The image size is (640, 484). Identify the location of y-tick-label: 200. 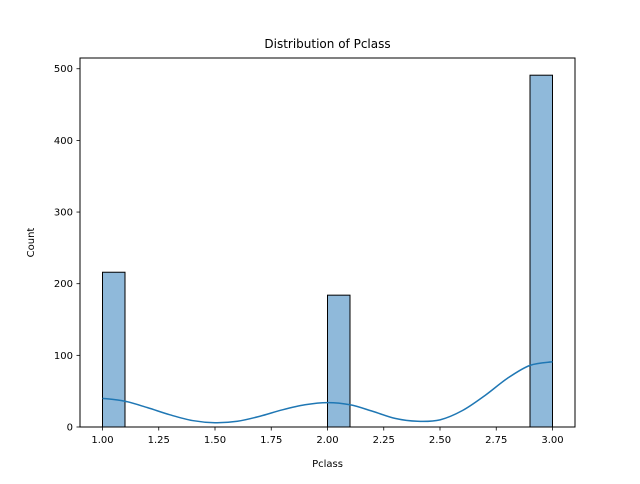
(63, 284).